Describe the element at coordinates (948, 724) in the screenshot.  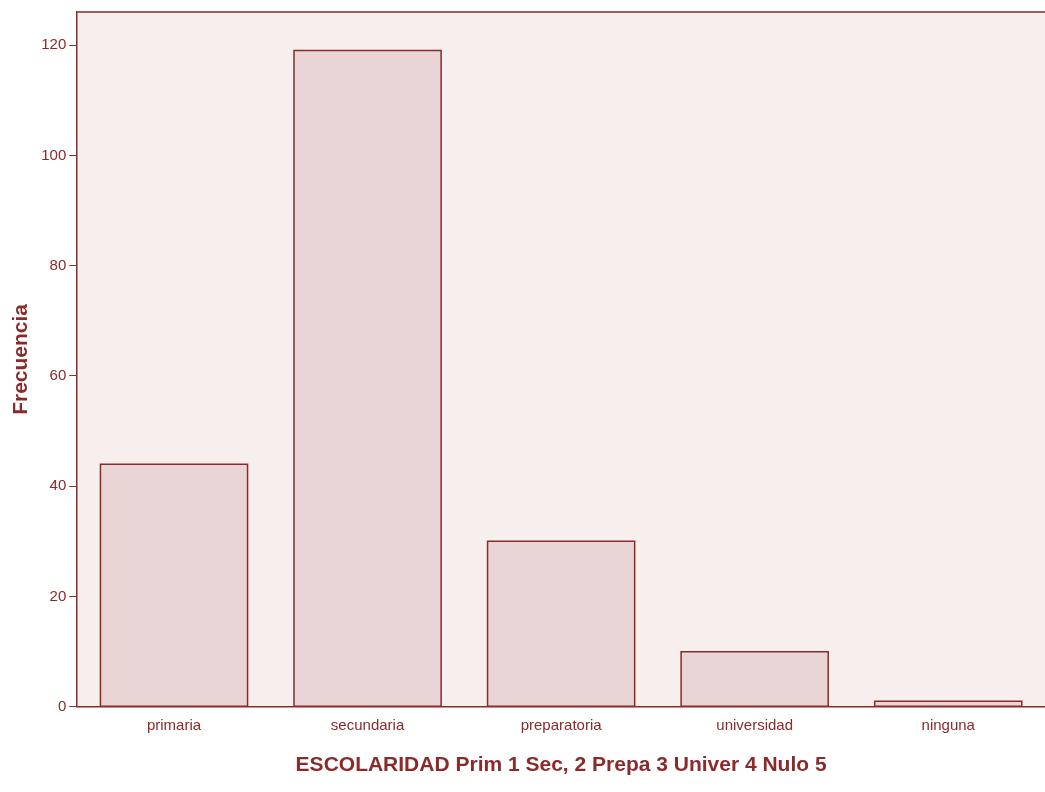
I see `x-tick-label: ninguna` at that location.